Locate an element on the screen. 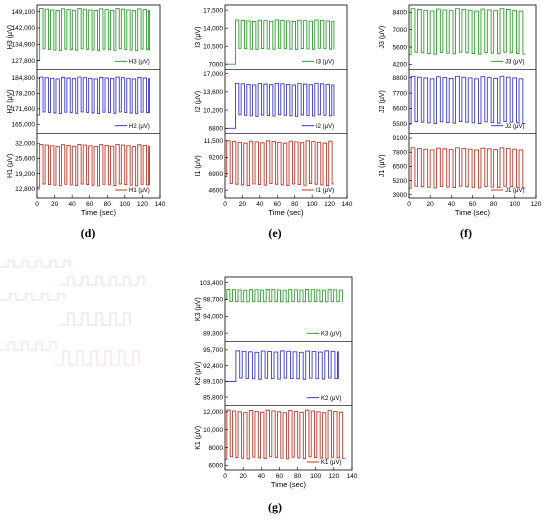  y-tick-label-g-1-3: 103,400 is located at coordinates (212, 283).